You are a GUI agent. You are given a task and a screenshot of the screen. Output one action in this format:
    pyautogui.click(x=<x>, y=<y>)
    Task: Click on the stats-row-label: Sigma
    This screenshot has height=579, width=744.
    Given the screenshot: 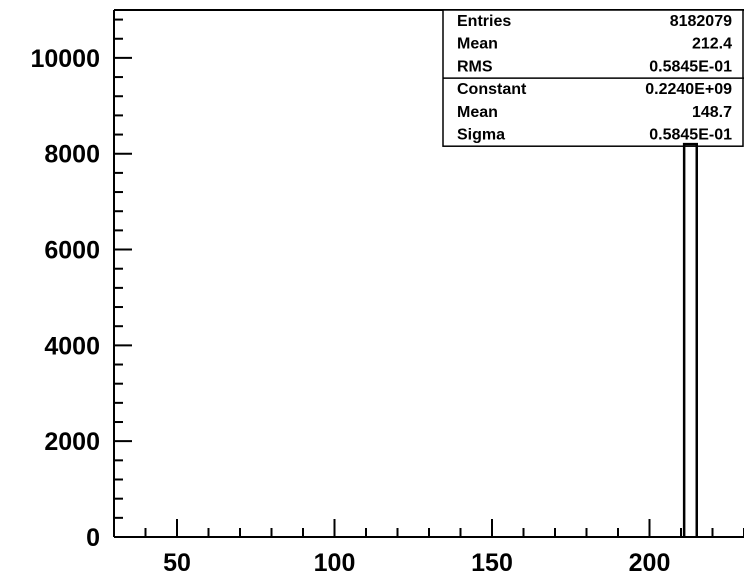 What is the action you would take?
    pyautogui.click(x=481, y=135)
    